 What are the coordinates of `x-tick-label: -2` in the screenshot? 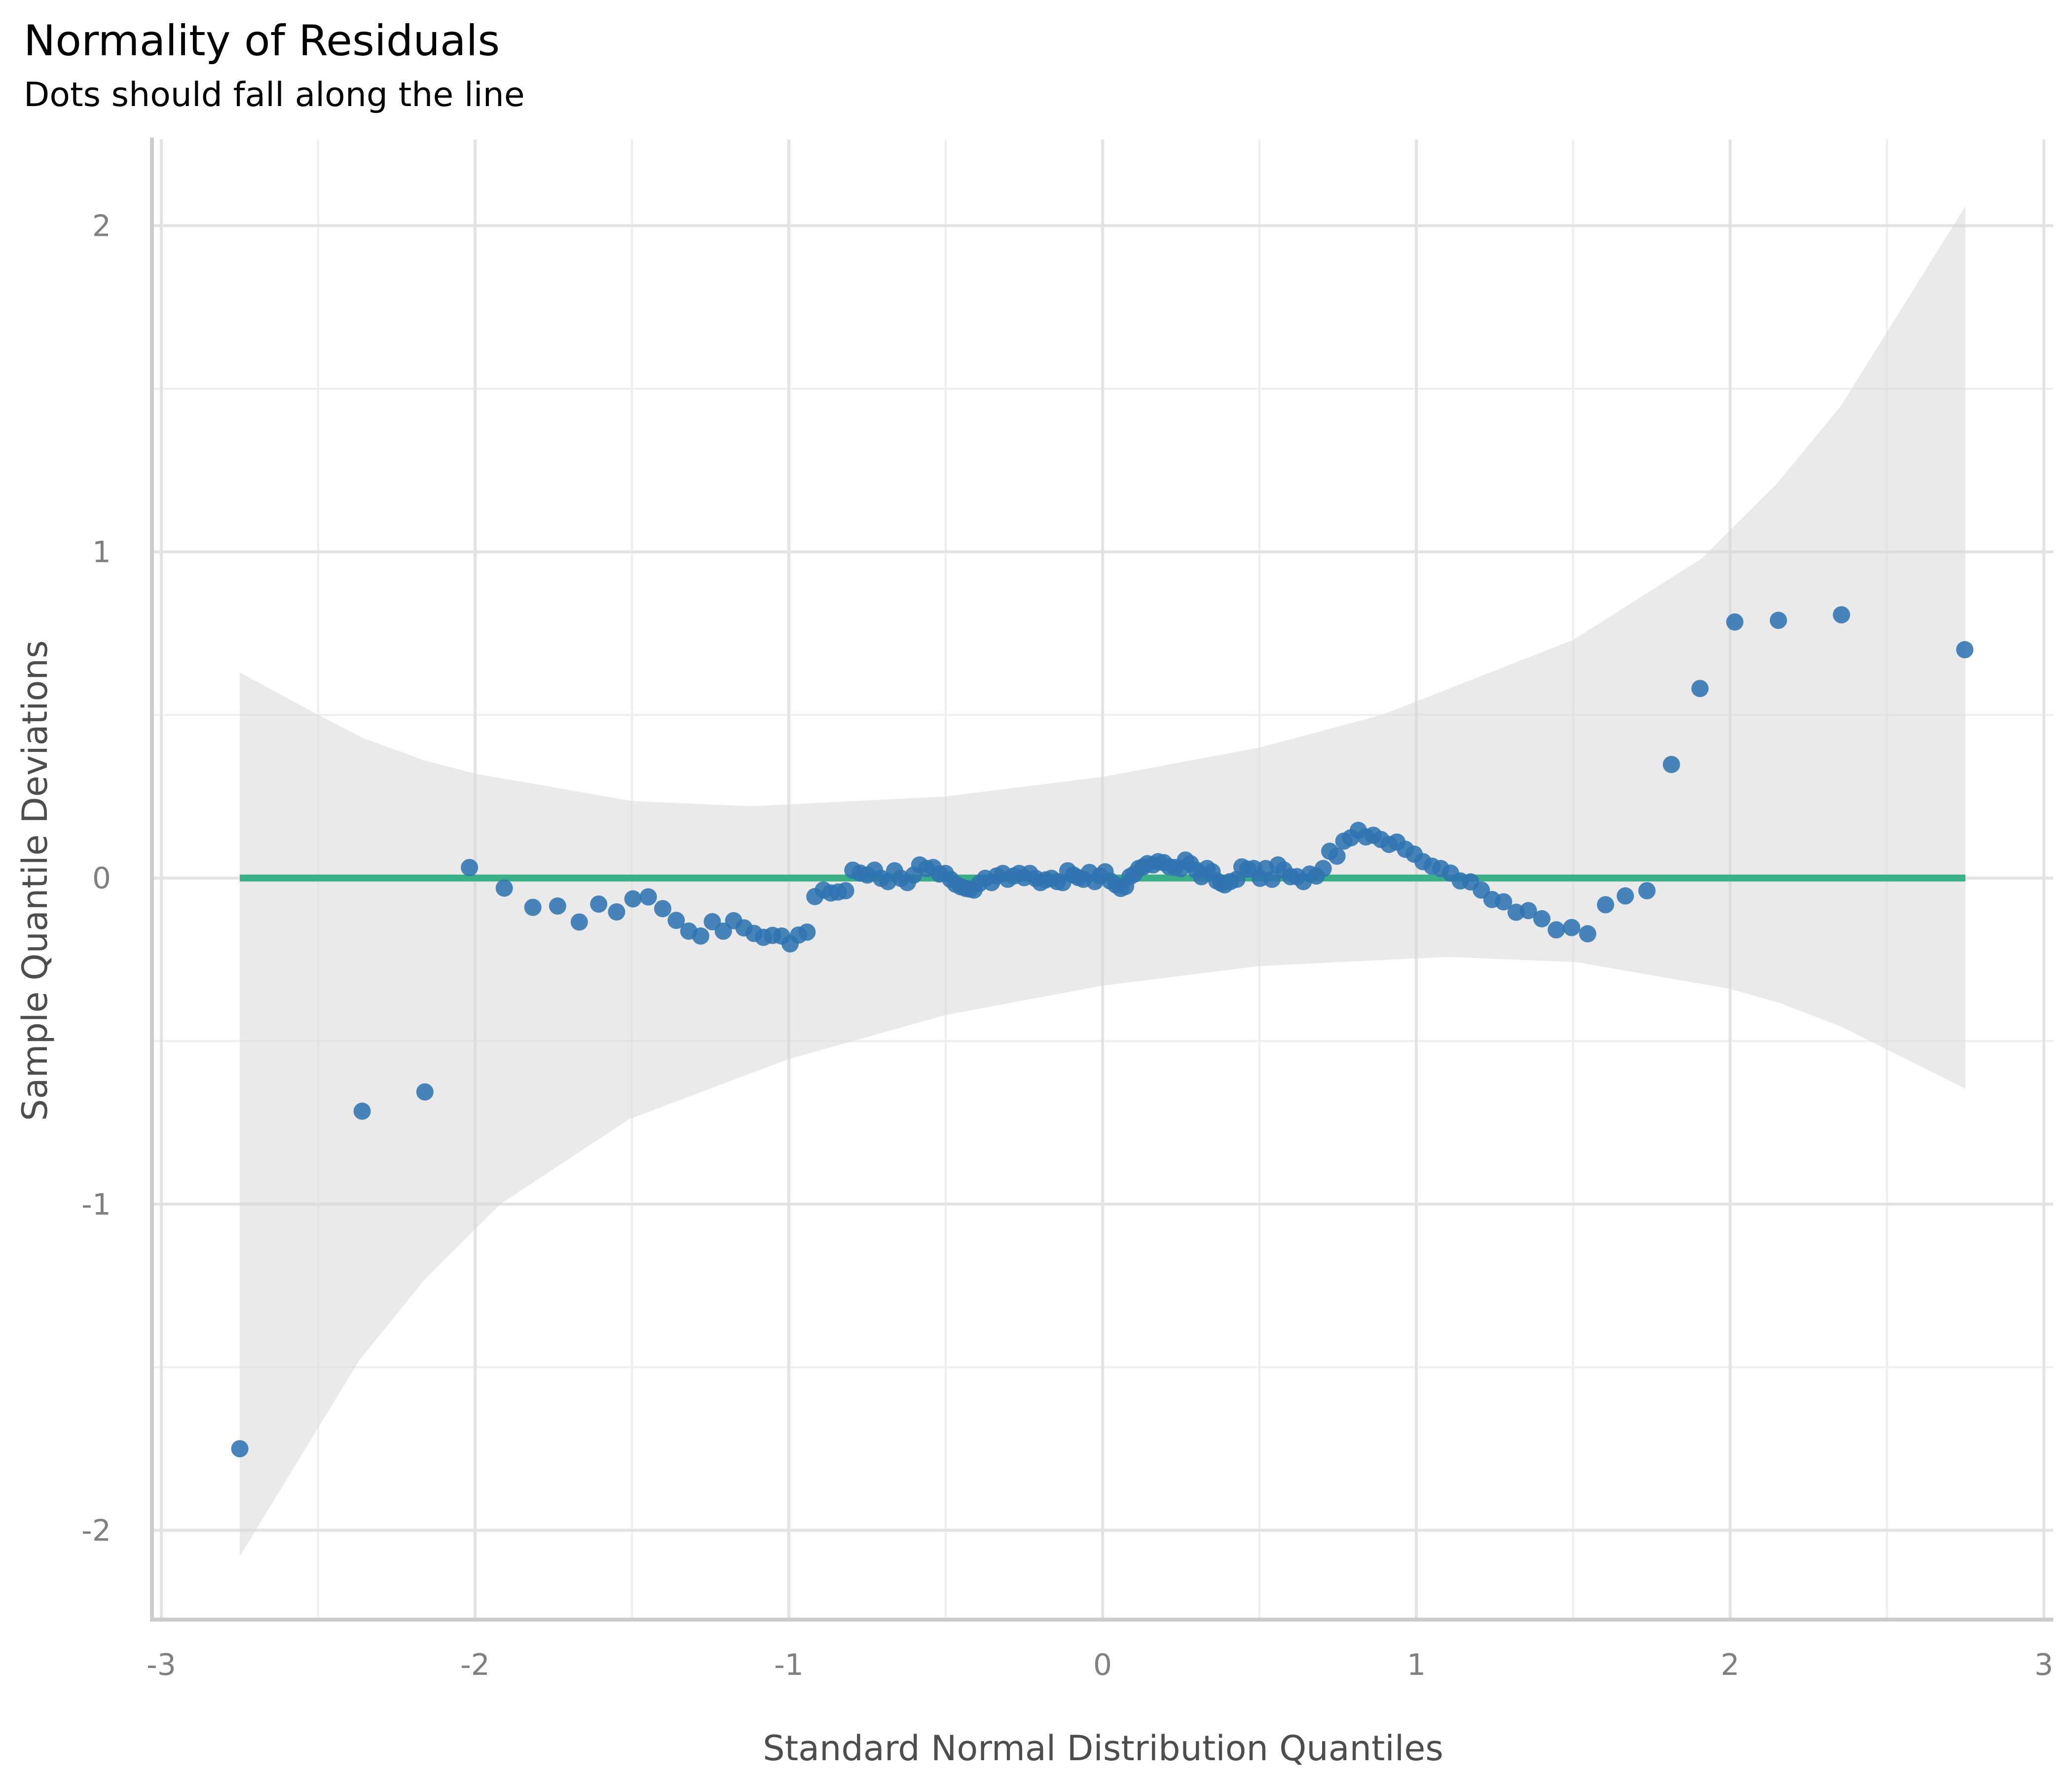 It's located at (475, 1665).